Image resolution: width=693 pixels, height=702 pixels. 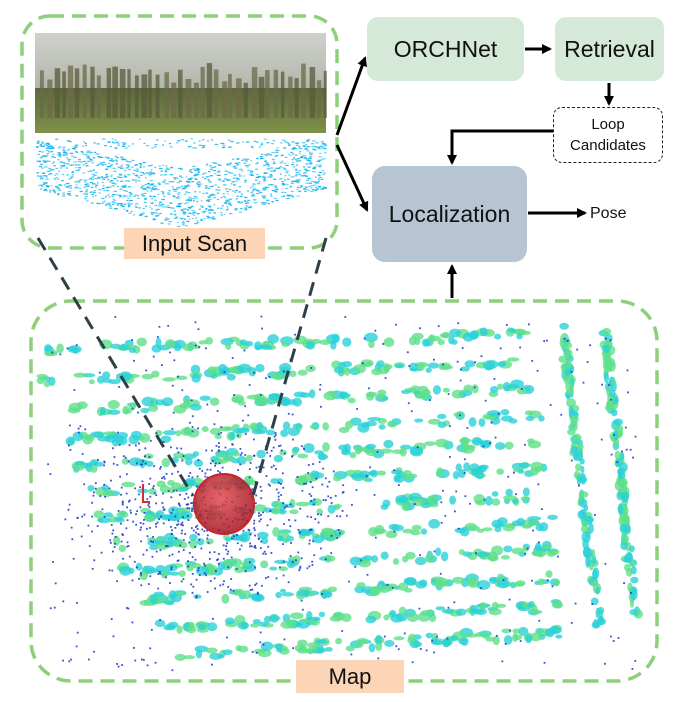 What do you see at coordinates (608, 145) in the screenshot?
I see `loop-candidates-line2: Candidates` at bounding box center [608, 145].